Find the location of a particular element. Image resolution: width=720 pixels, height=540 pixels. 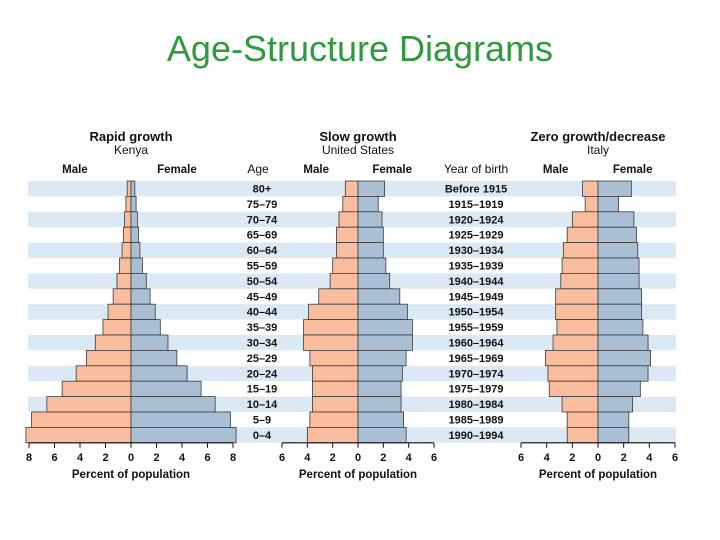

birth-year-label: 1990–1994 is located at coordinates (476, 436).